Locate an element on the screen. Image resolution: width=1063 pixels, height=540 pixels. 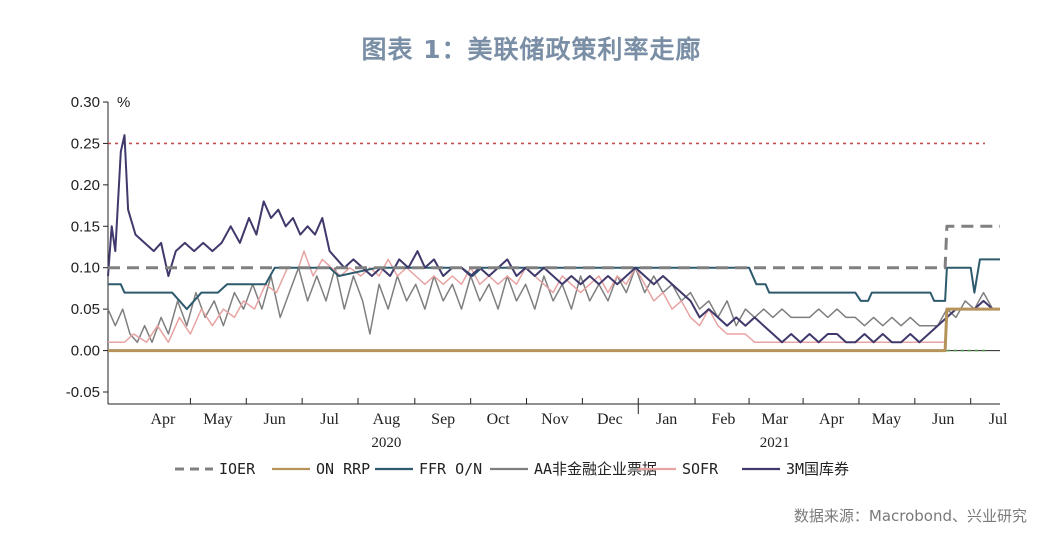
y-tick-label: 0.20 is located at coordinates (85, 185).